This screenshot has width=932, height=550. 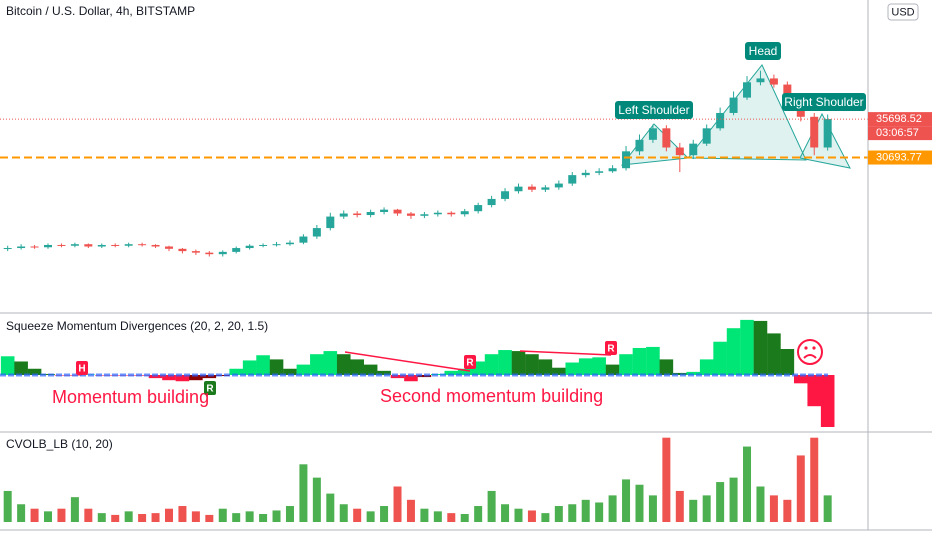 What do you see at coordinates (823, 102) in the screenshot?
I see `pattern-label: Right Shoulder` at bounding box center [823, 102].